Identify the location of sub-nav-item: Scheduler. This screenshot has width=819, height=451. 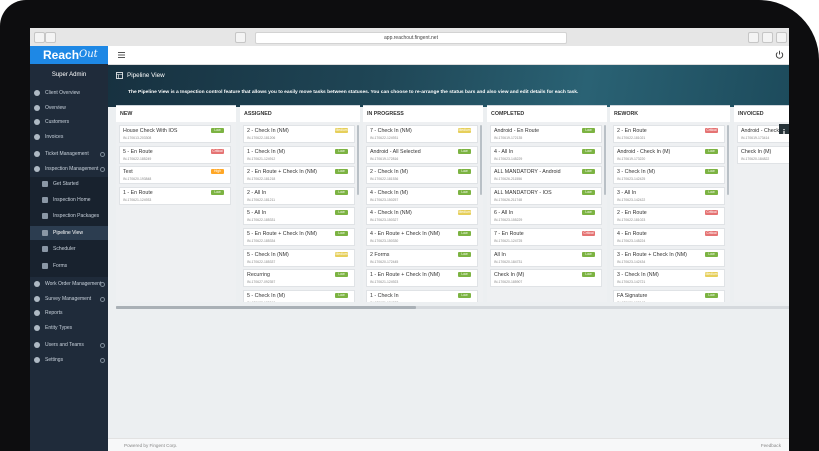
(69, 249).